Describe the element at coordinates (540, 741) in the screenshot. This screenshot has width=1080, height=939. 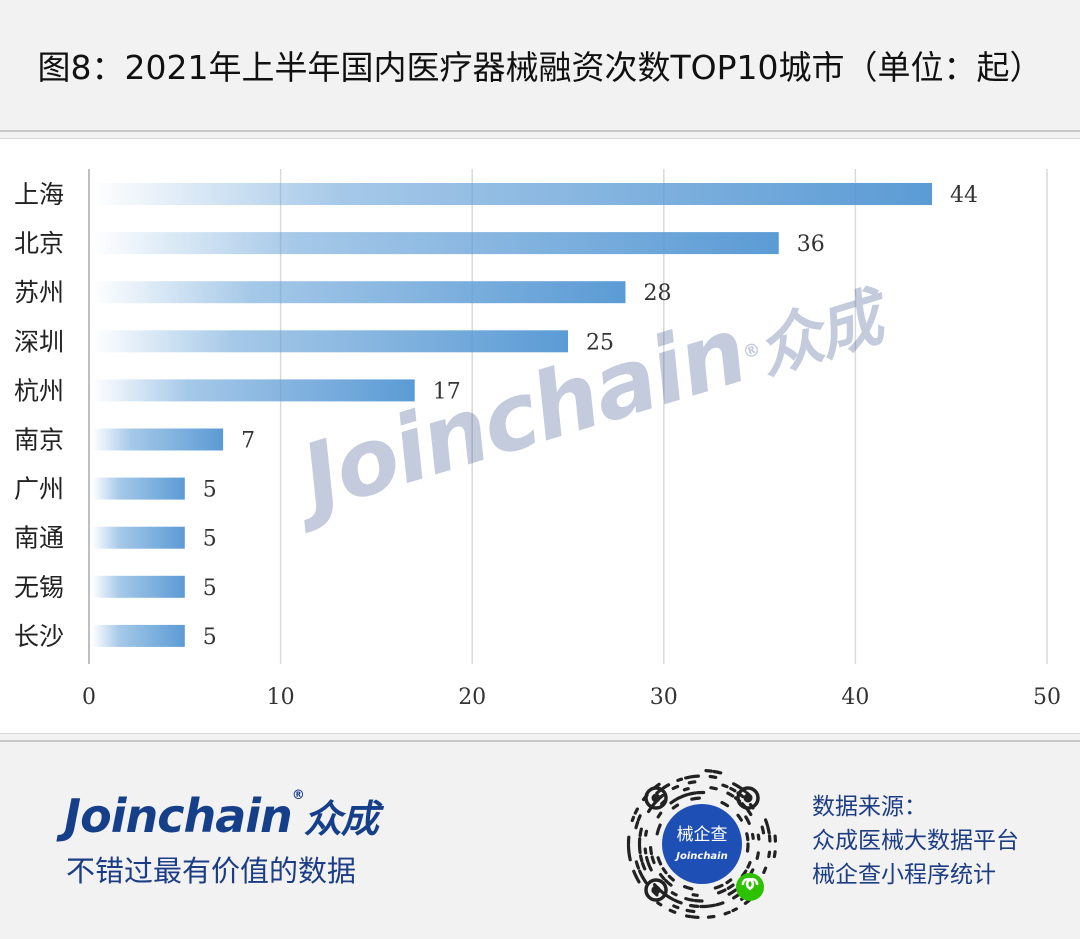
I see `footer-divider` at that location.